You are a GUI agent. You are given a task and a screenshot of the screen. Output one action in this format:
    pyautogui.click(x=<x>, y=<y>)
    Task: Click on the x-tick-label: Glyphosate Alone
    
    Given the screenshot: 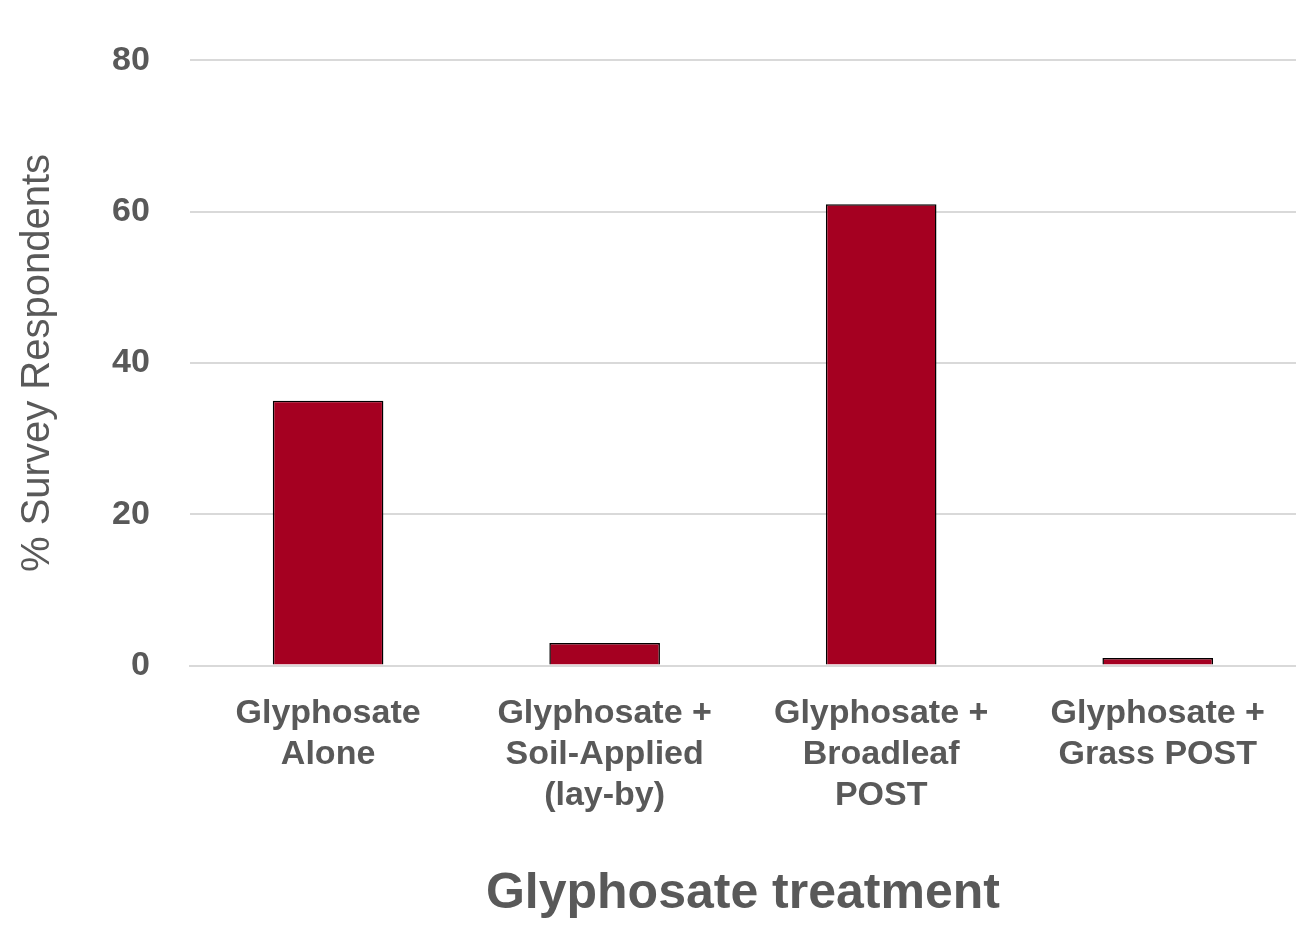 What is the action you would take?
    pyautogui.click(x=328, y=732)
    